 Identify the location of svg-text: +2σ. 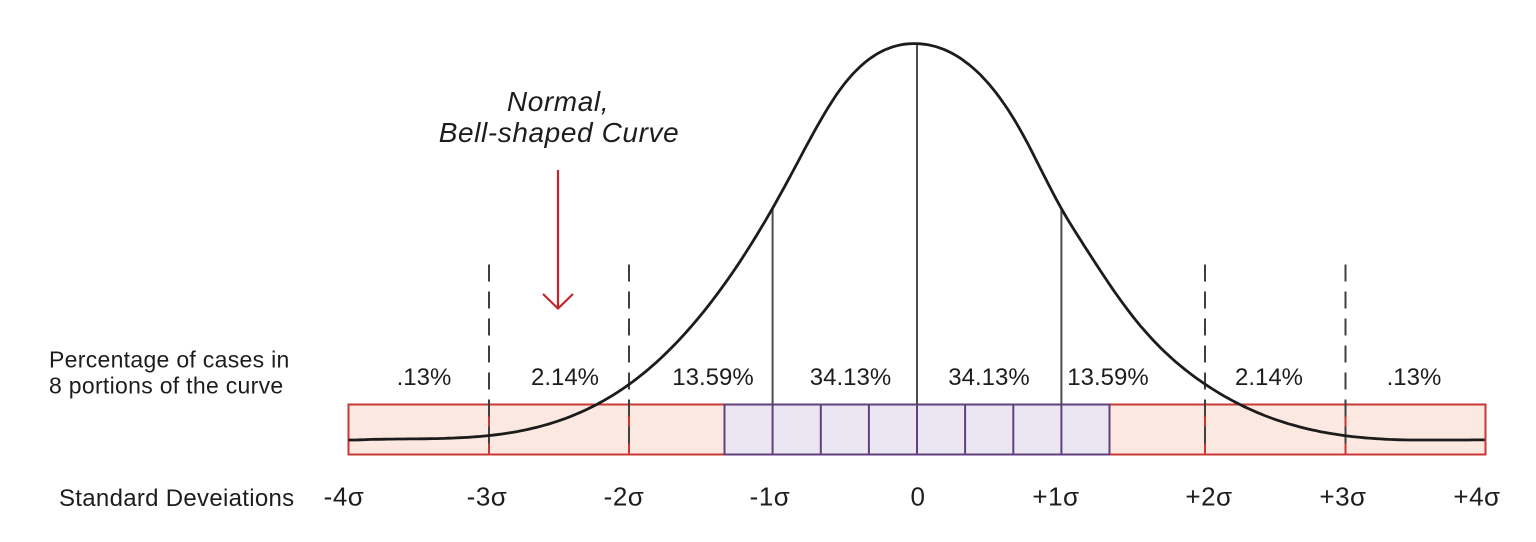
(1208, 497).